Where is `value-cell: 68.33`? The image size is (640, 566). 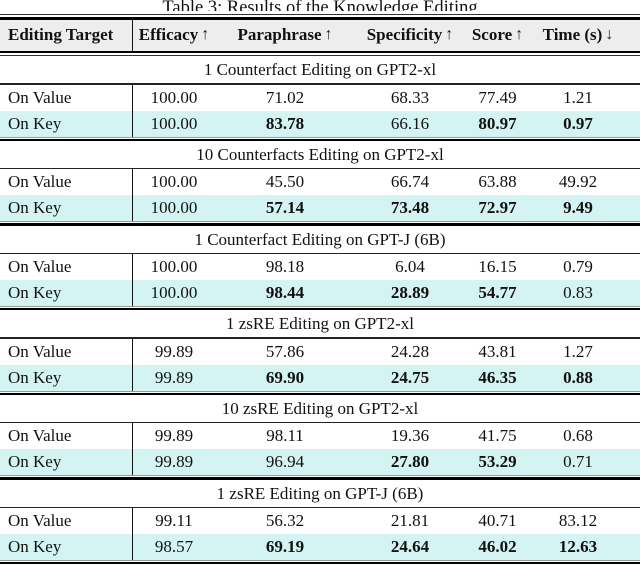
value-cell: 68.33 is located at coordinates (410, 97).